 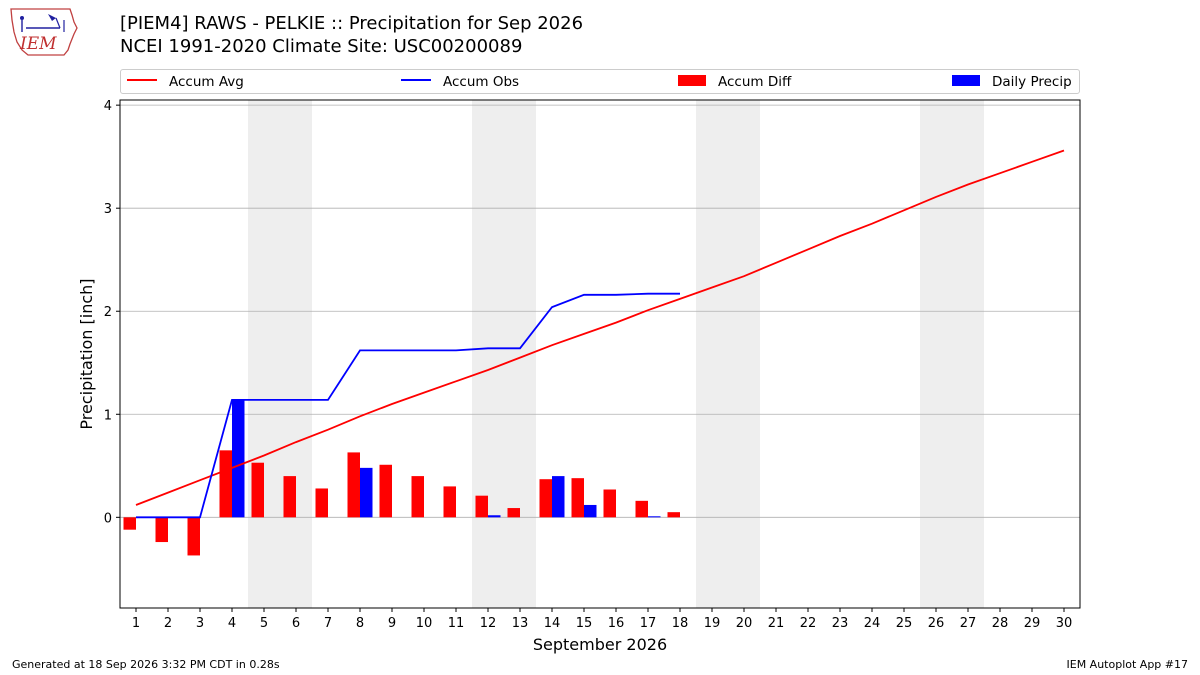 I want to click on x-tick-label-6: 6, so click(x=296, y=623).